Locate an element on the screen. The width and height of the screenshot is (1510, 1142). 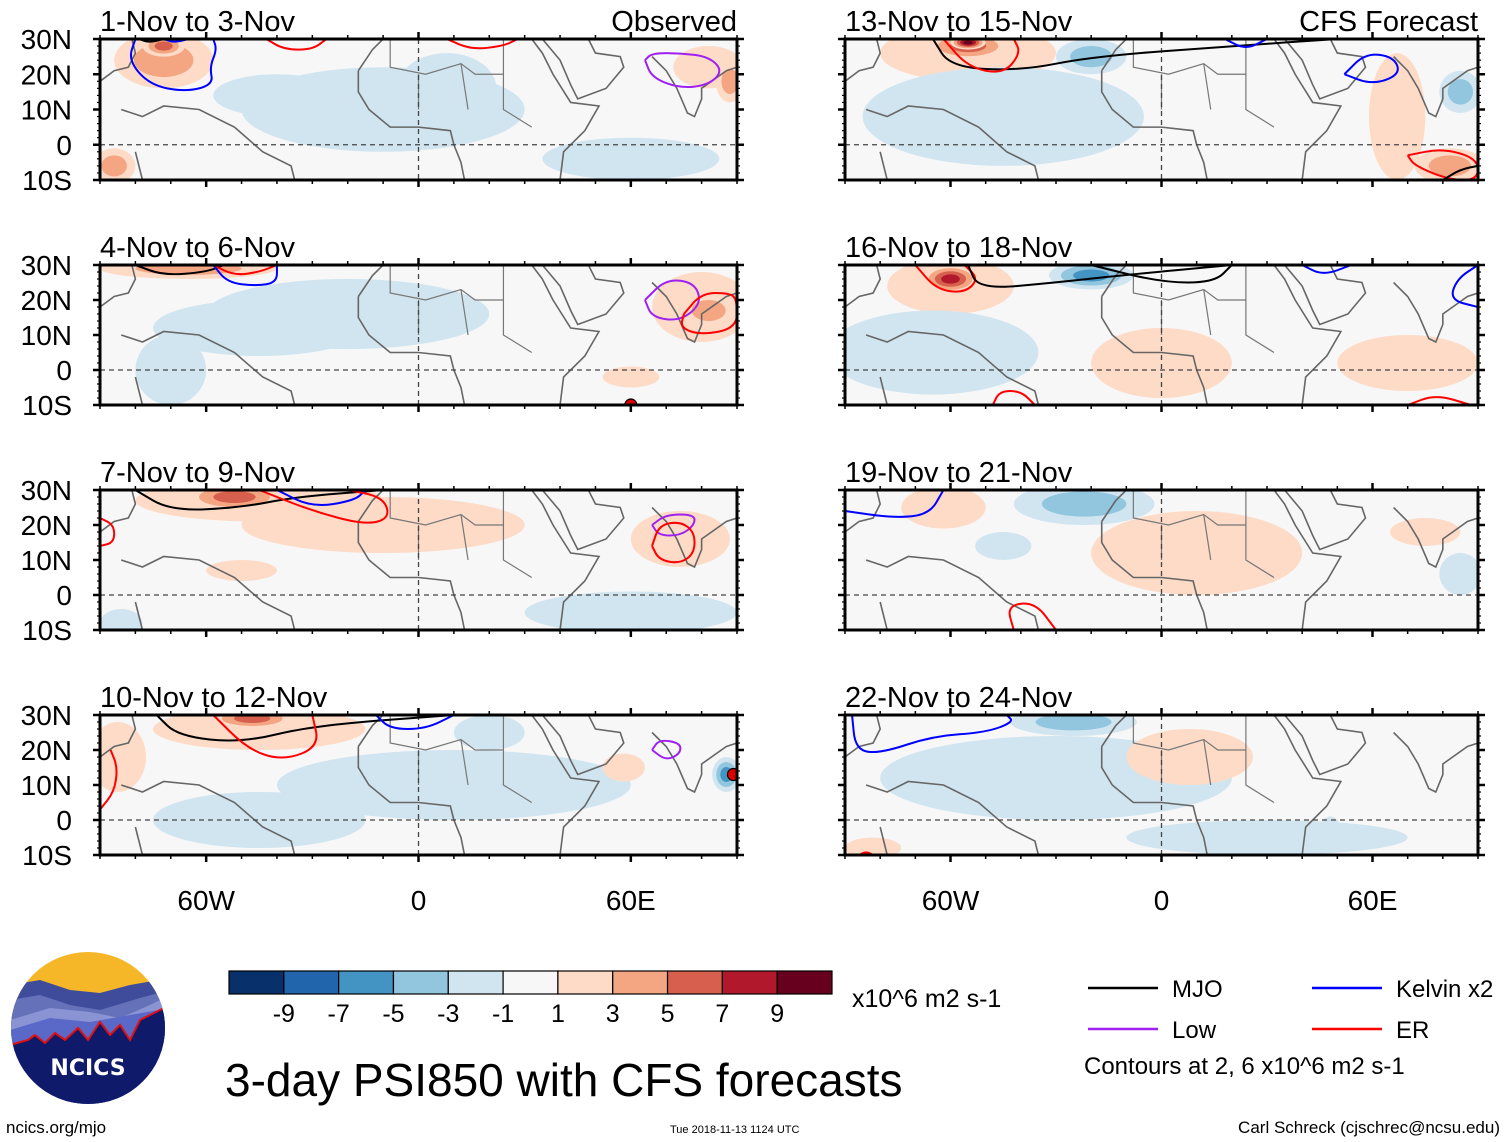
website-link: ncics.org/mjo is located at coordinates (56, 1127).